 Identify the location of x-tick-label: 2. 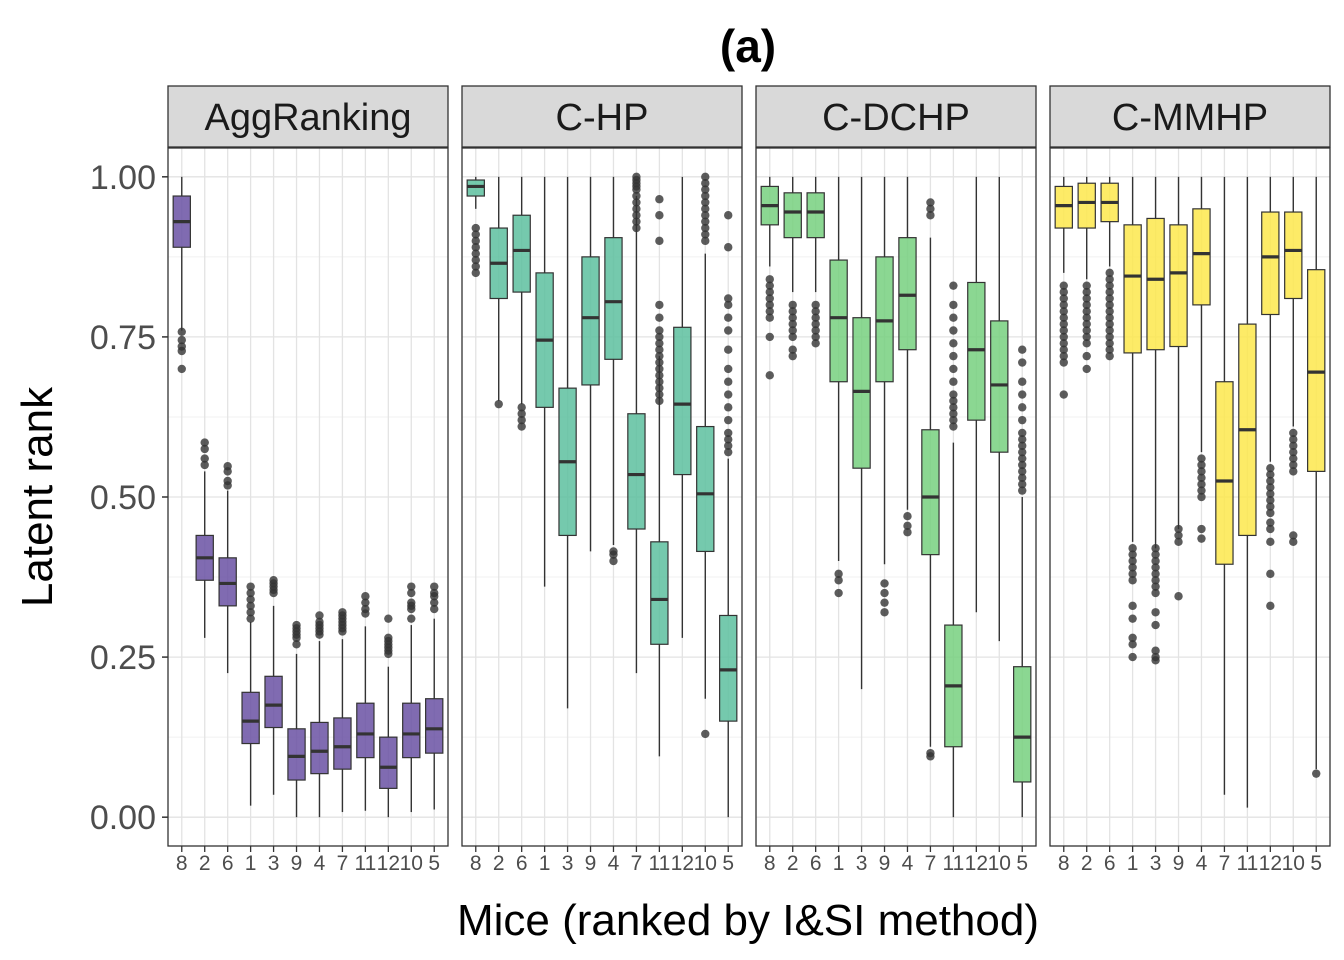
(1087, 863).